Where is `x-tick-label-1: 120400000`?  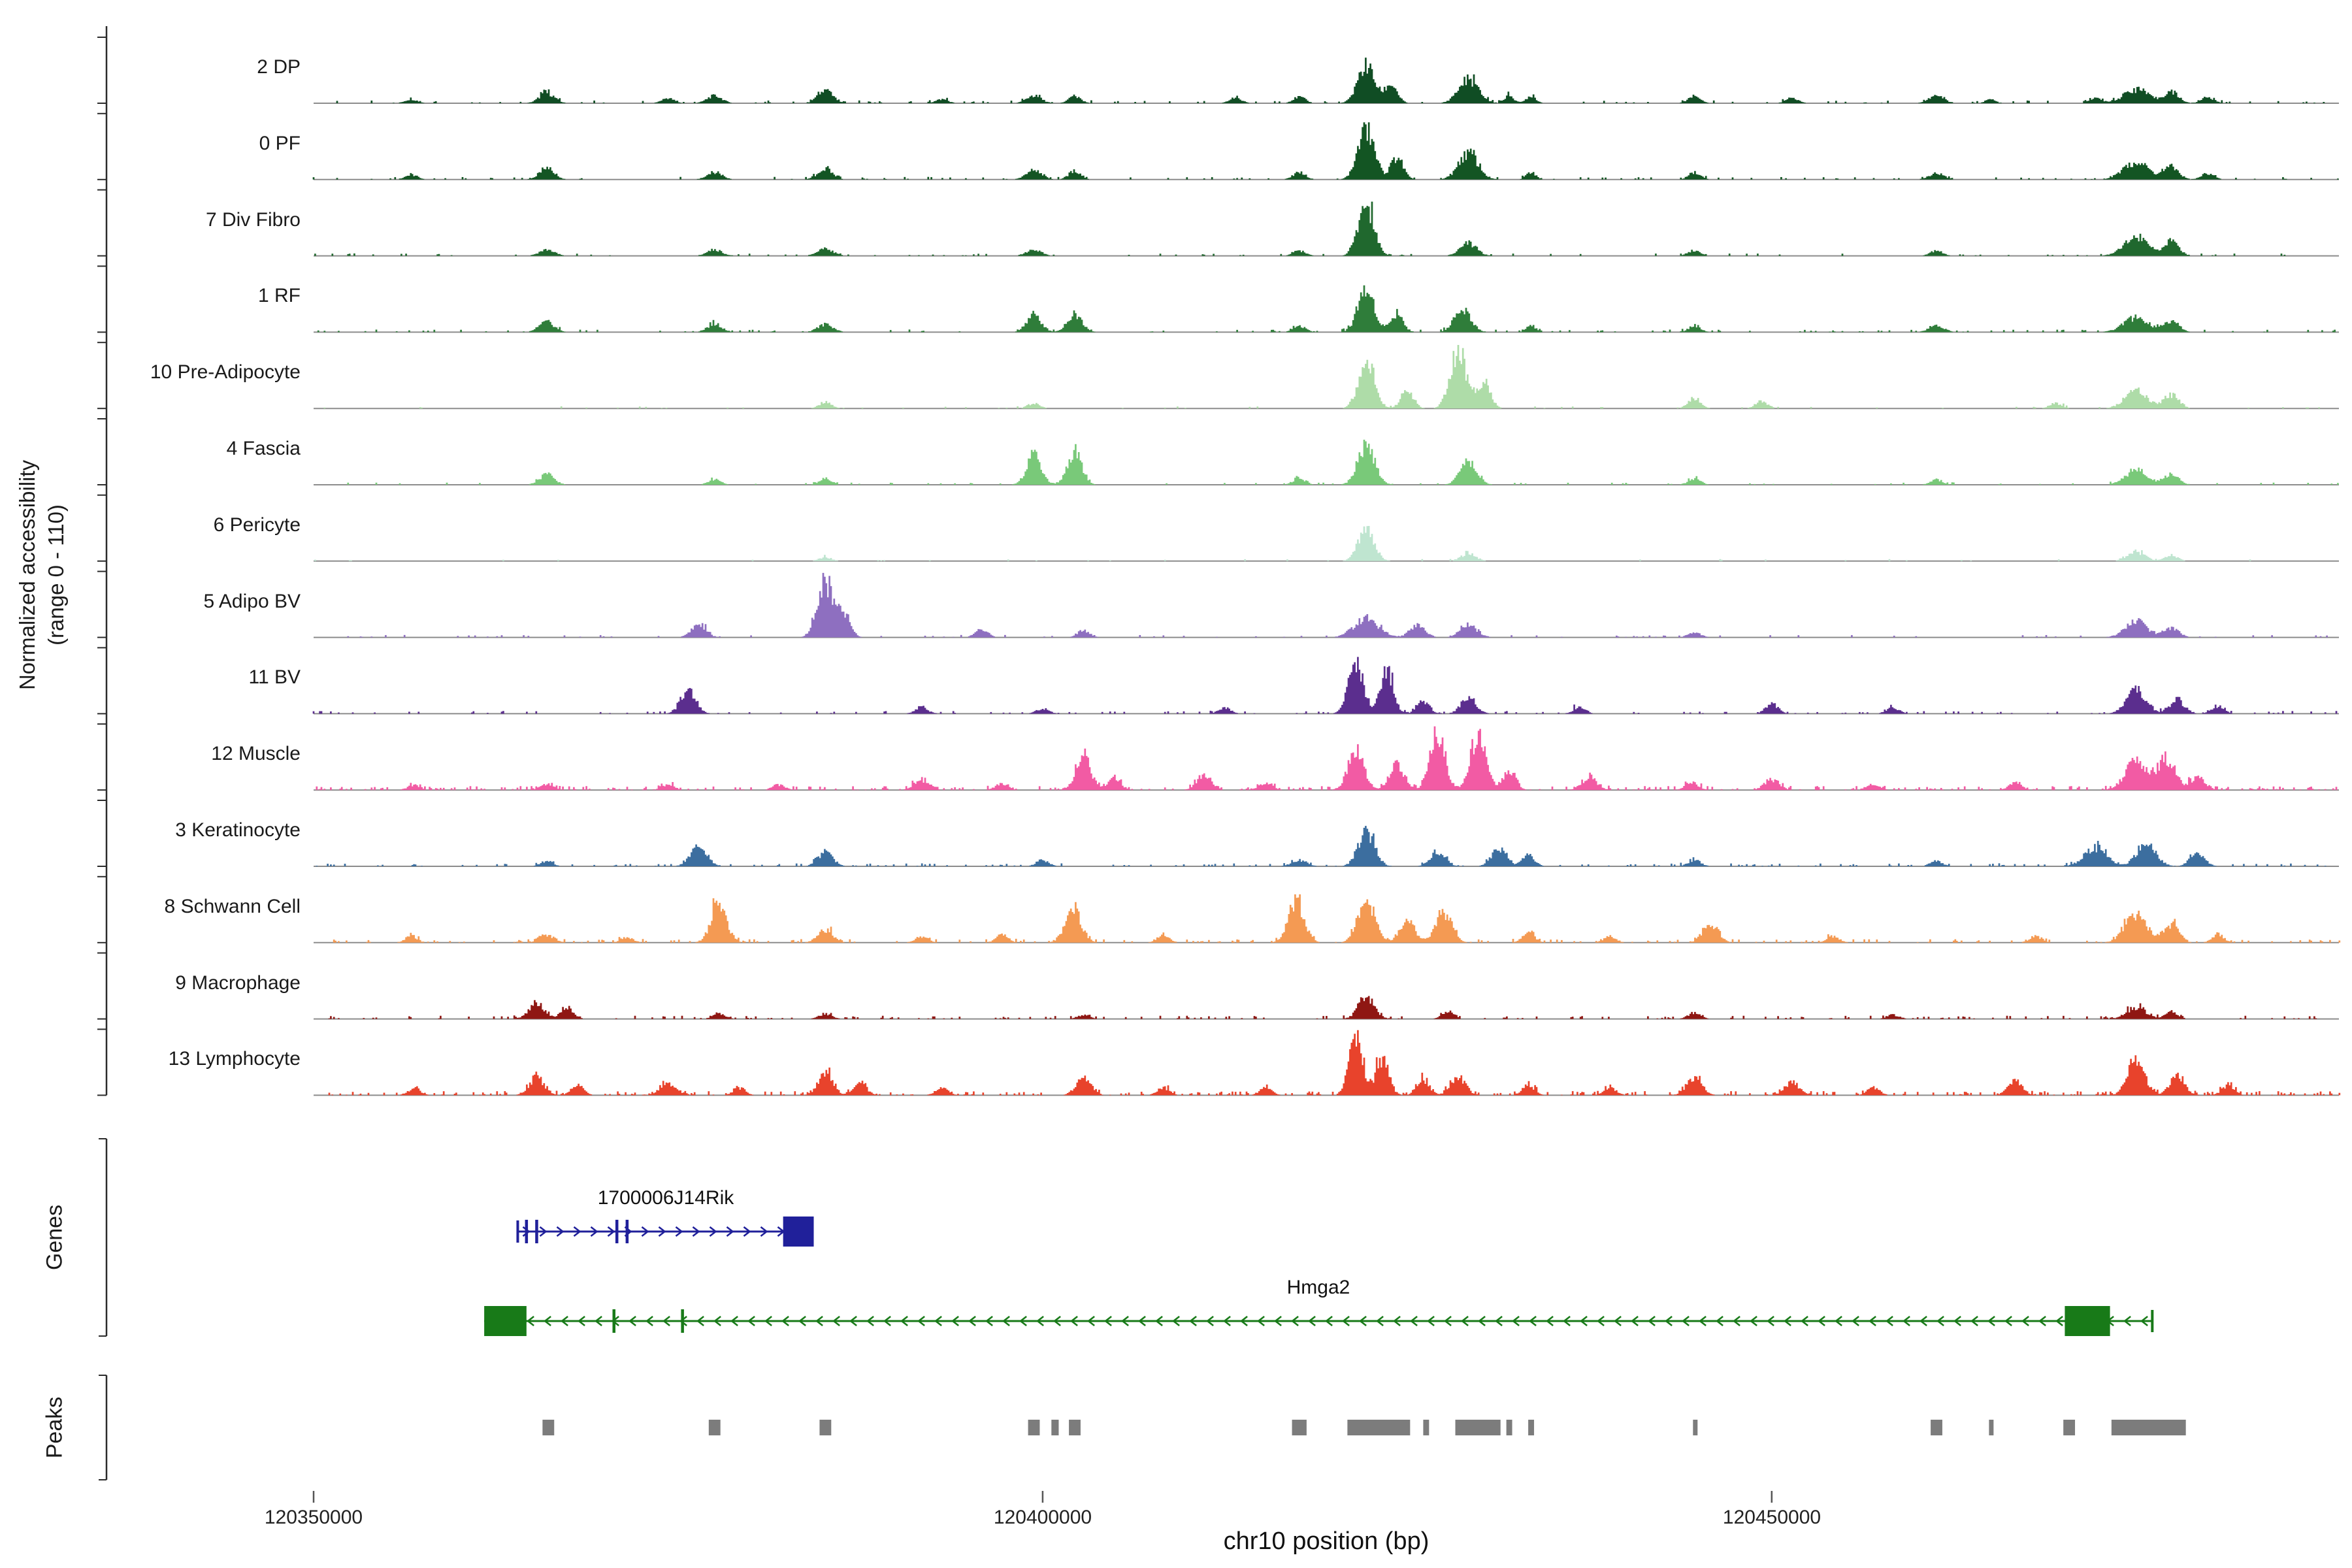 x-tick-label-1: 120400000 is located at coordinates (1042, 1517).